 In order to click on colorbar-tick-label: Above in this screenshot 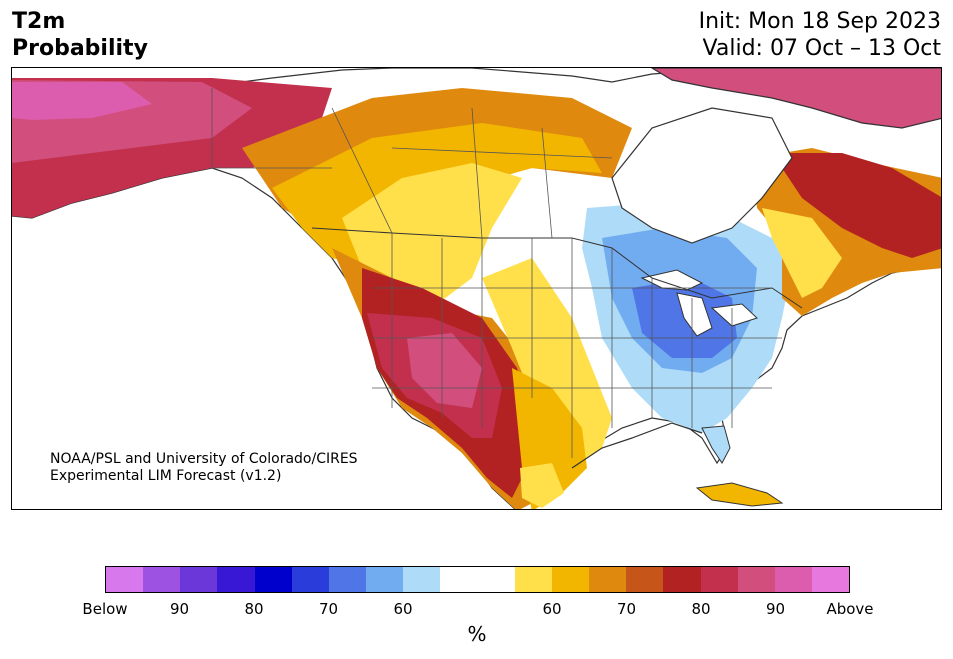, I will do `click(850, 609)`.